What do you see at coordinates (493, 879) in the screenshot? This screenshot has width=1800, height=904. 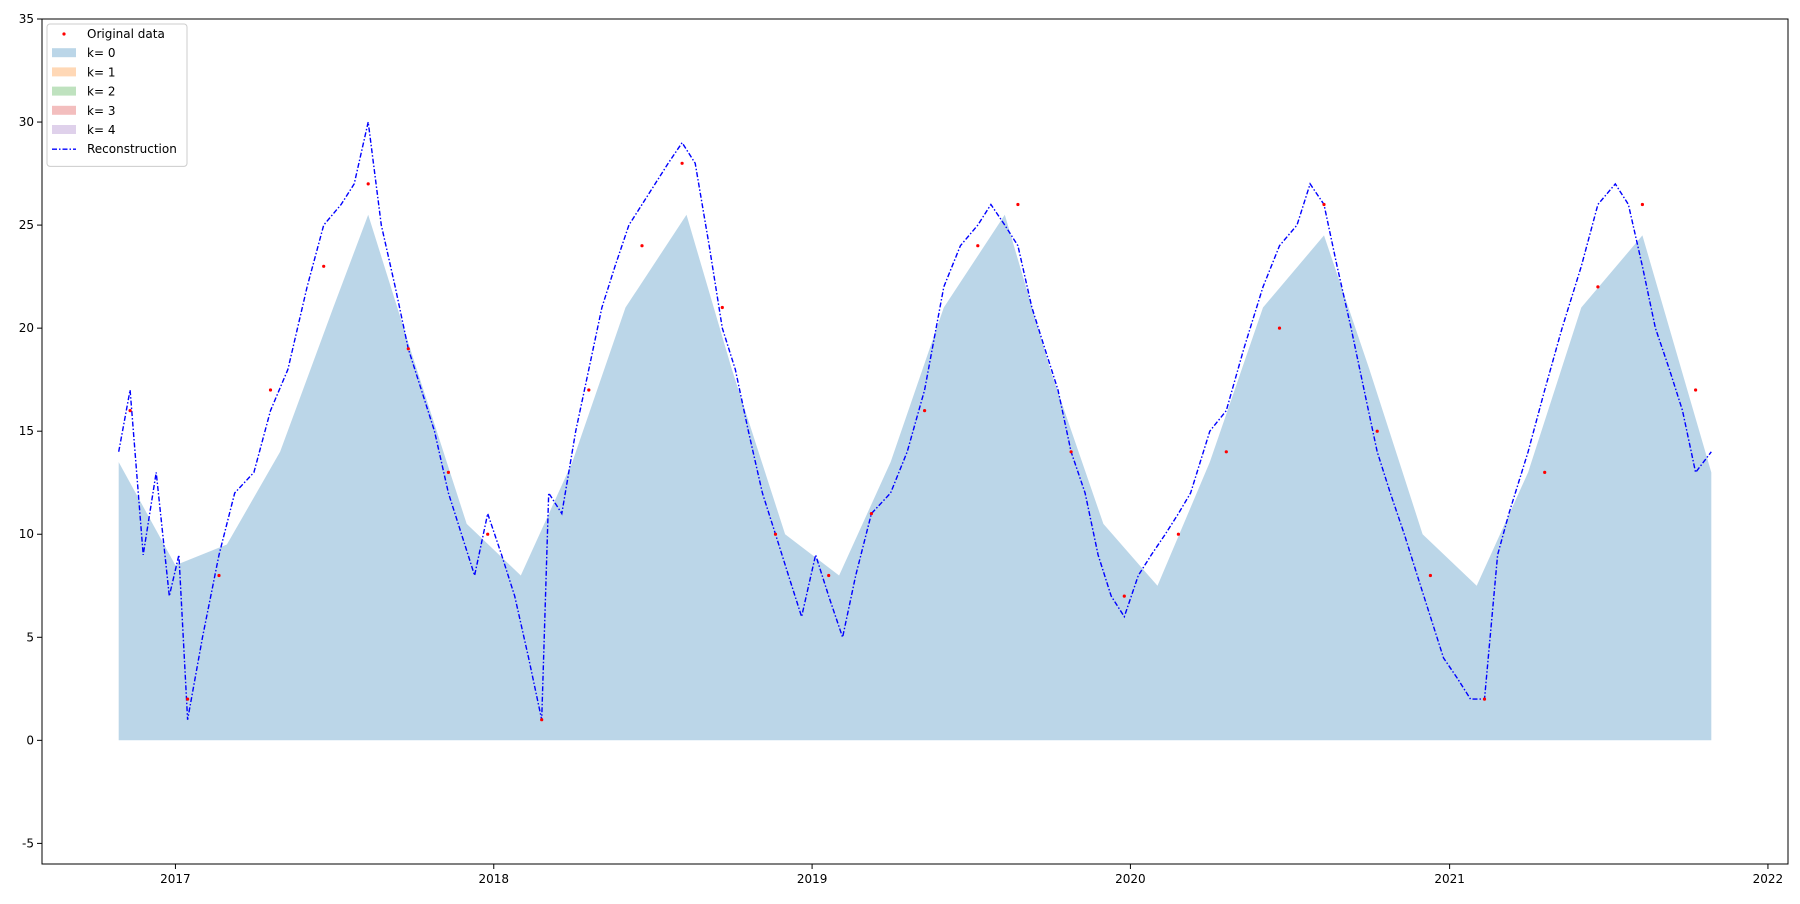 I see `x-tick-label: 2018` at bounding box center [493, 879].